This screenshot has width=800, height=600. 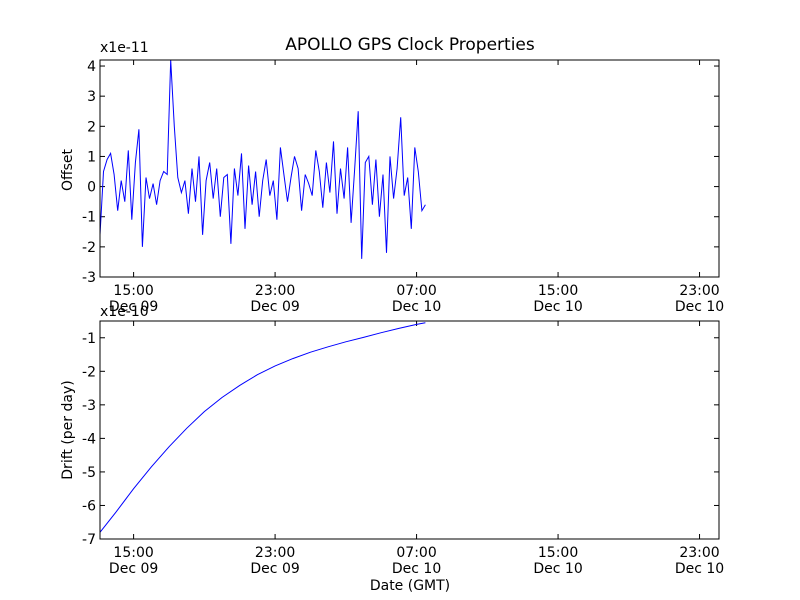 What do you see at coordinates (89, 439) in the screenshot?
I see `drift-ytick-label: -4` at bounding box center [89, 439].